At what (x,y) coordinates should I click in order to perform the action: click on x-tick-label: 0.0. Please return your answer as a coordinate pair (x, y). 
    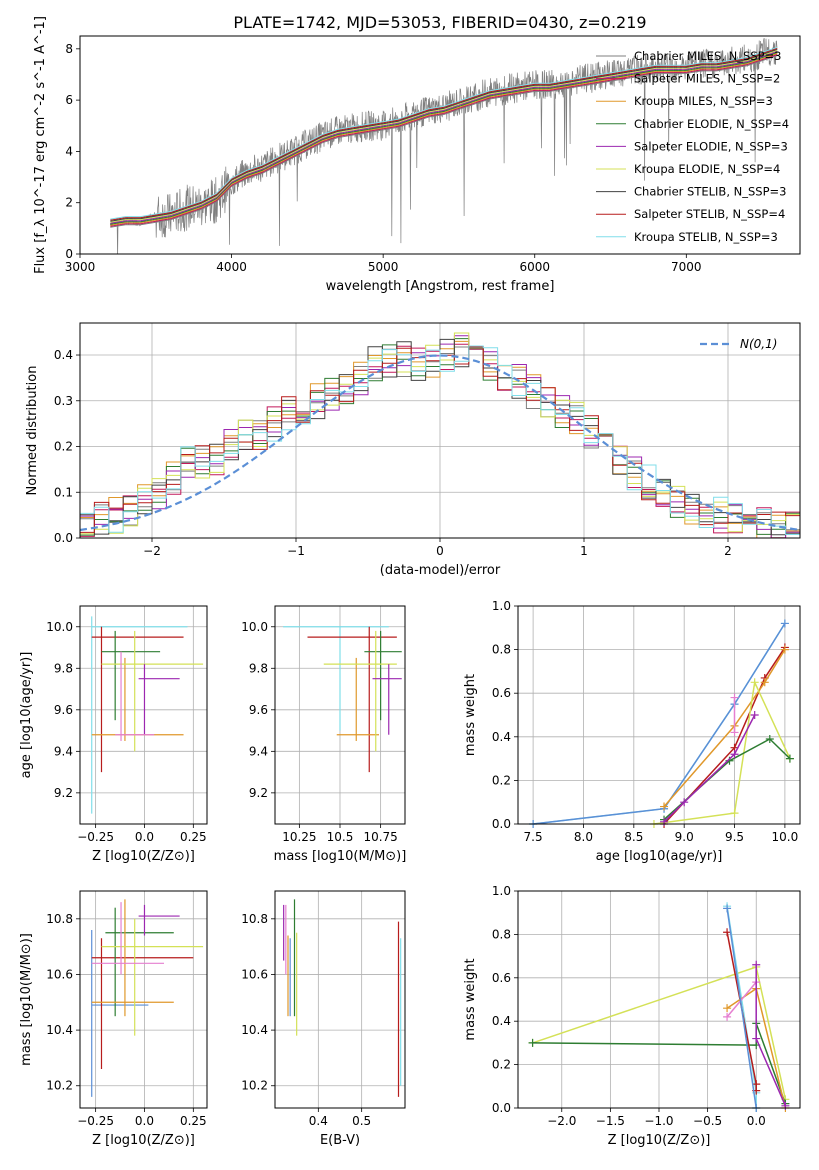
    Looking at the image, I should click on (756, 1121).